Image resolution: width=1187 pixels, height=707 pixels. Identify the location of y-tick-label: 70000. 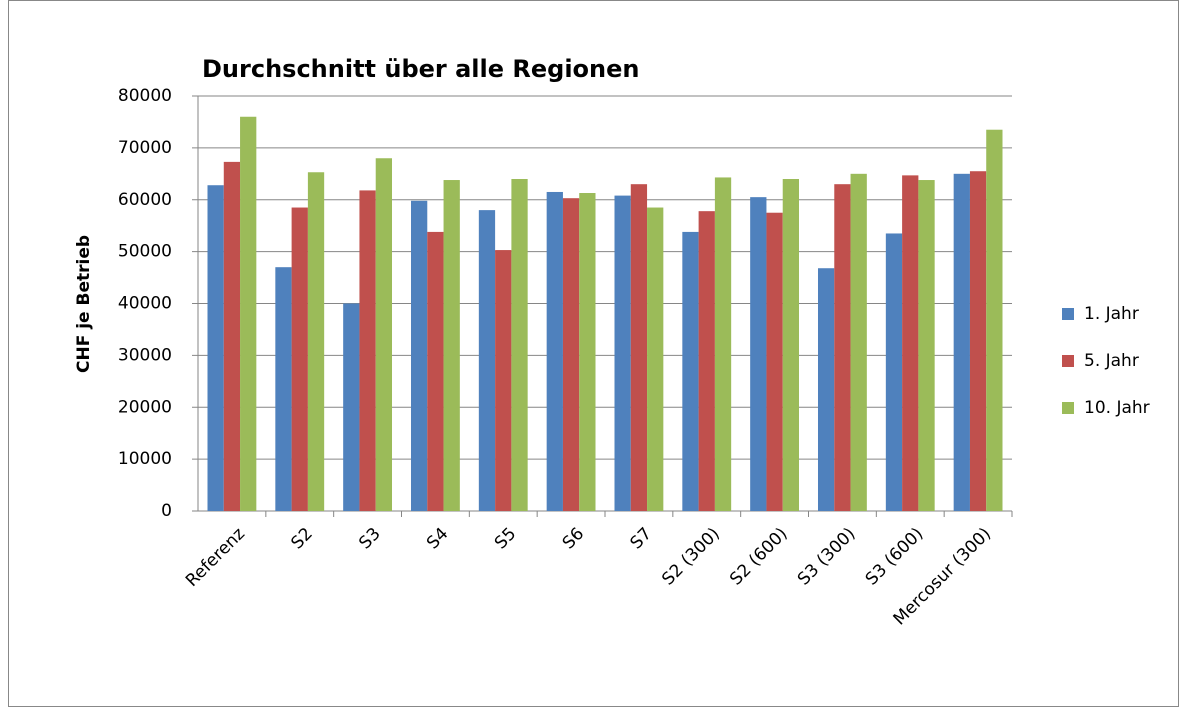
(145, 148).